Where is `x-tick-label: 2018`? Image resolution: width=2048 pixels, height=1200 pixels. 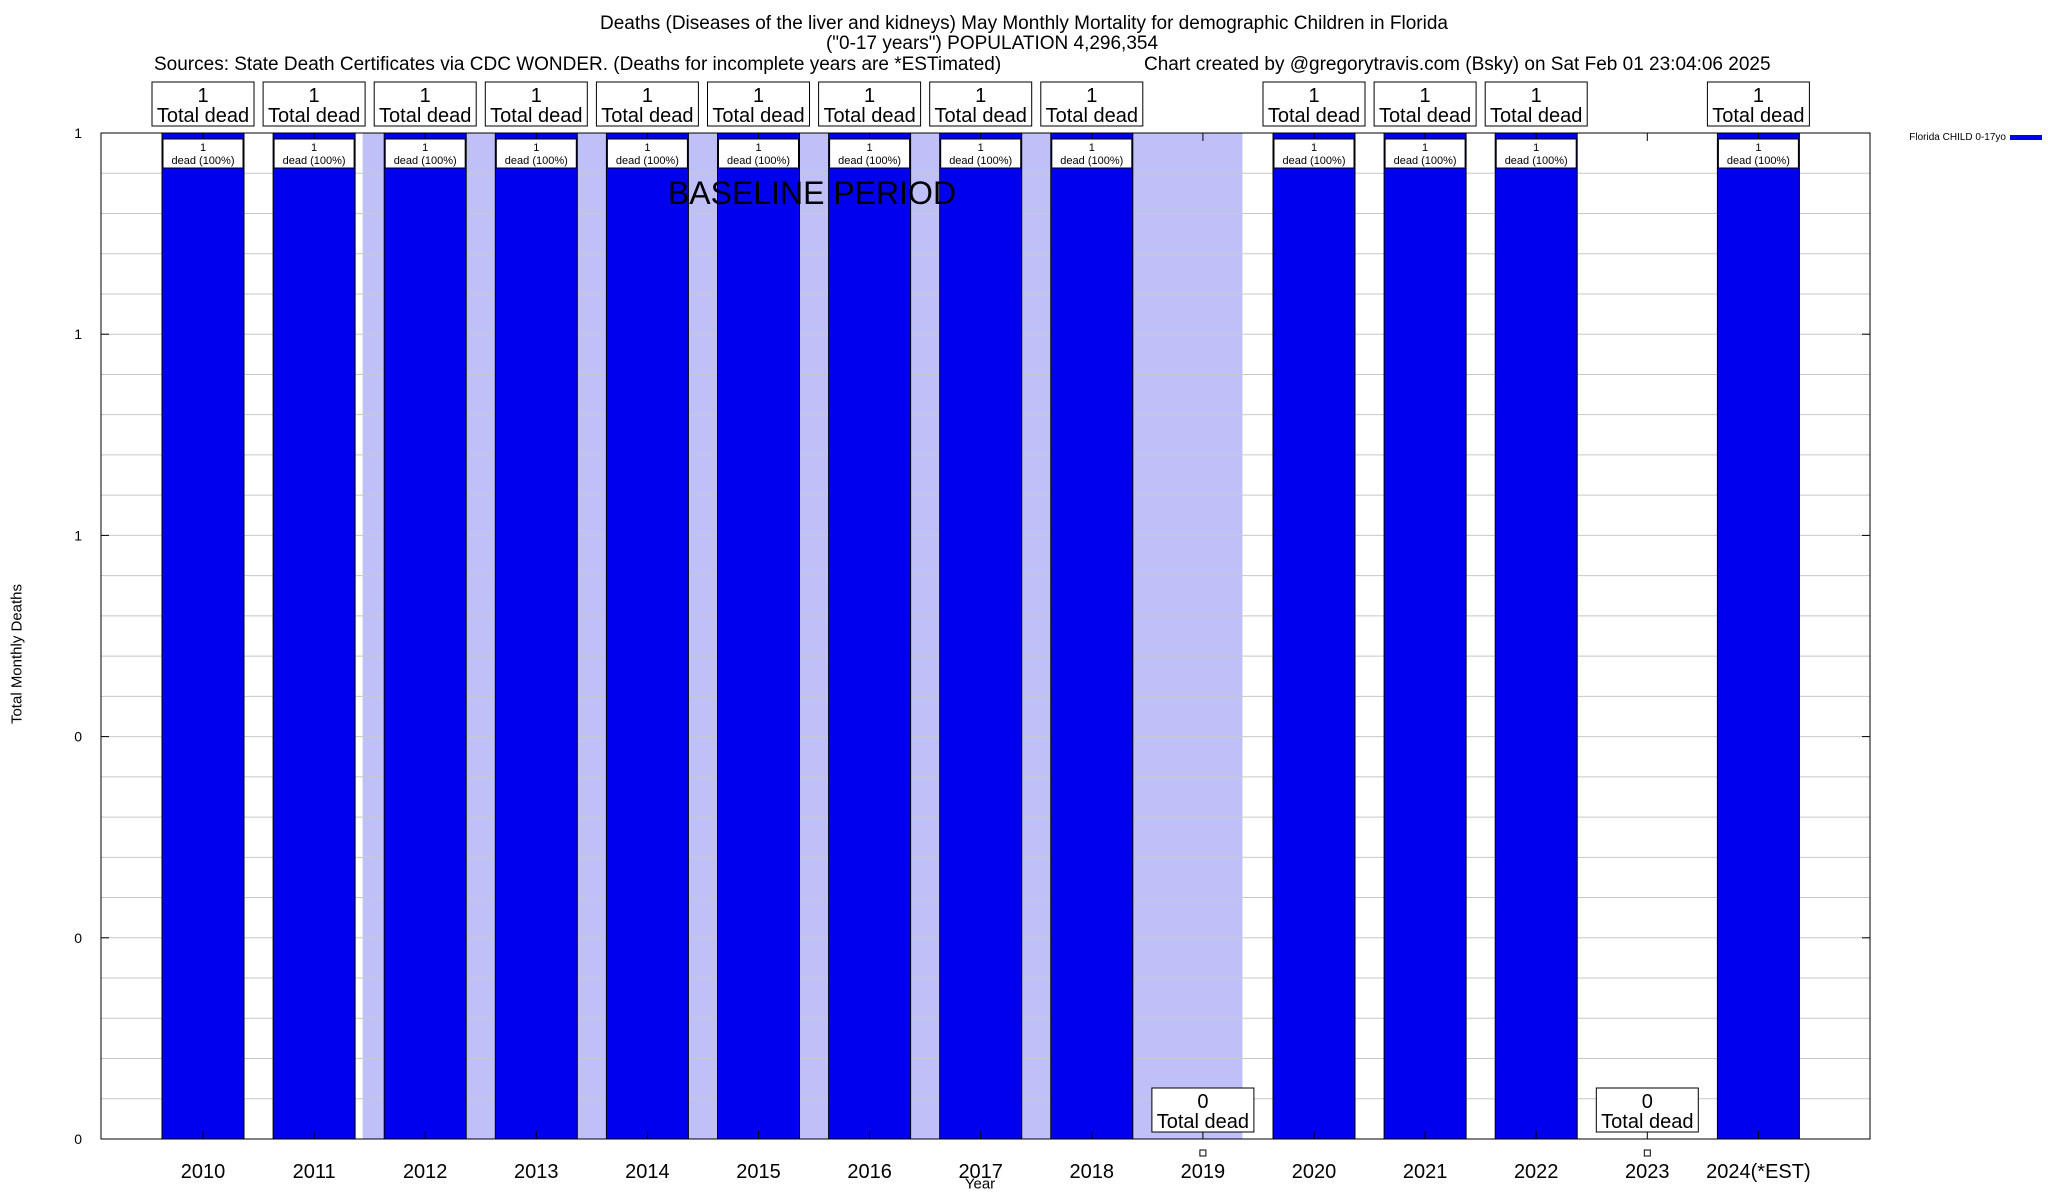 x-tick-label: 2018 is located at coordinates (1092, 1172).